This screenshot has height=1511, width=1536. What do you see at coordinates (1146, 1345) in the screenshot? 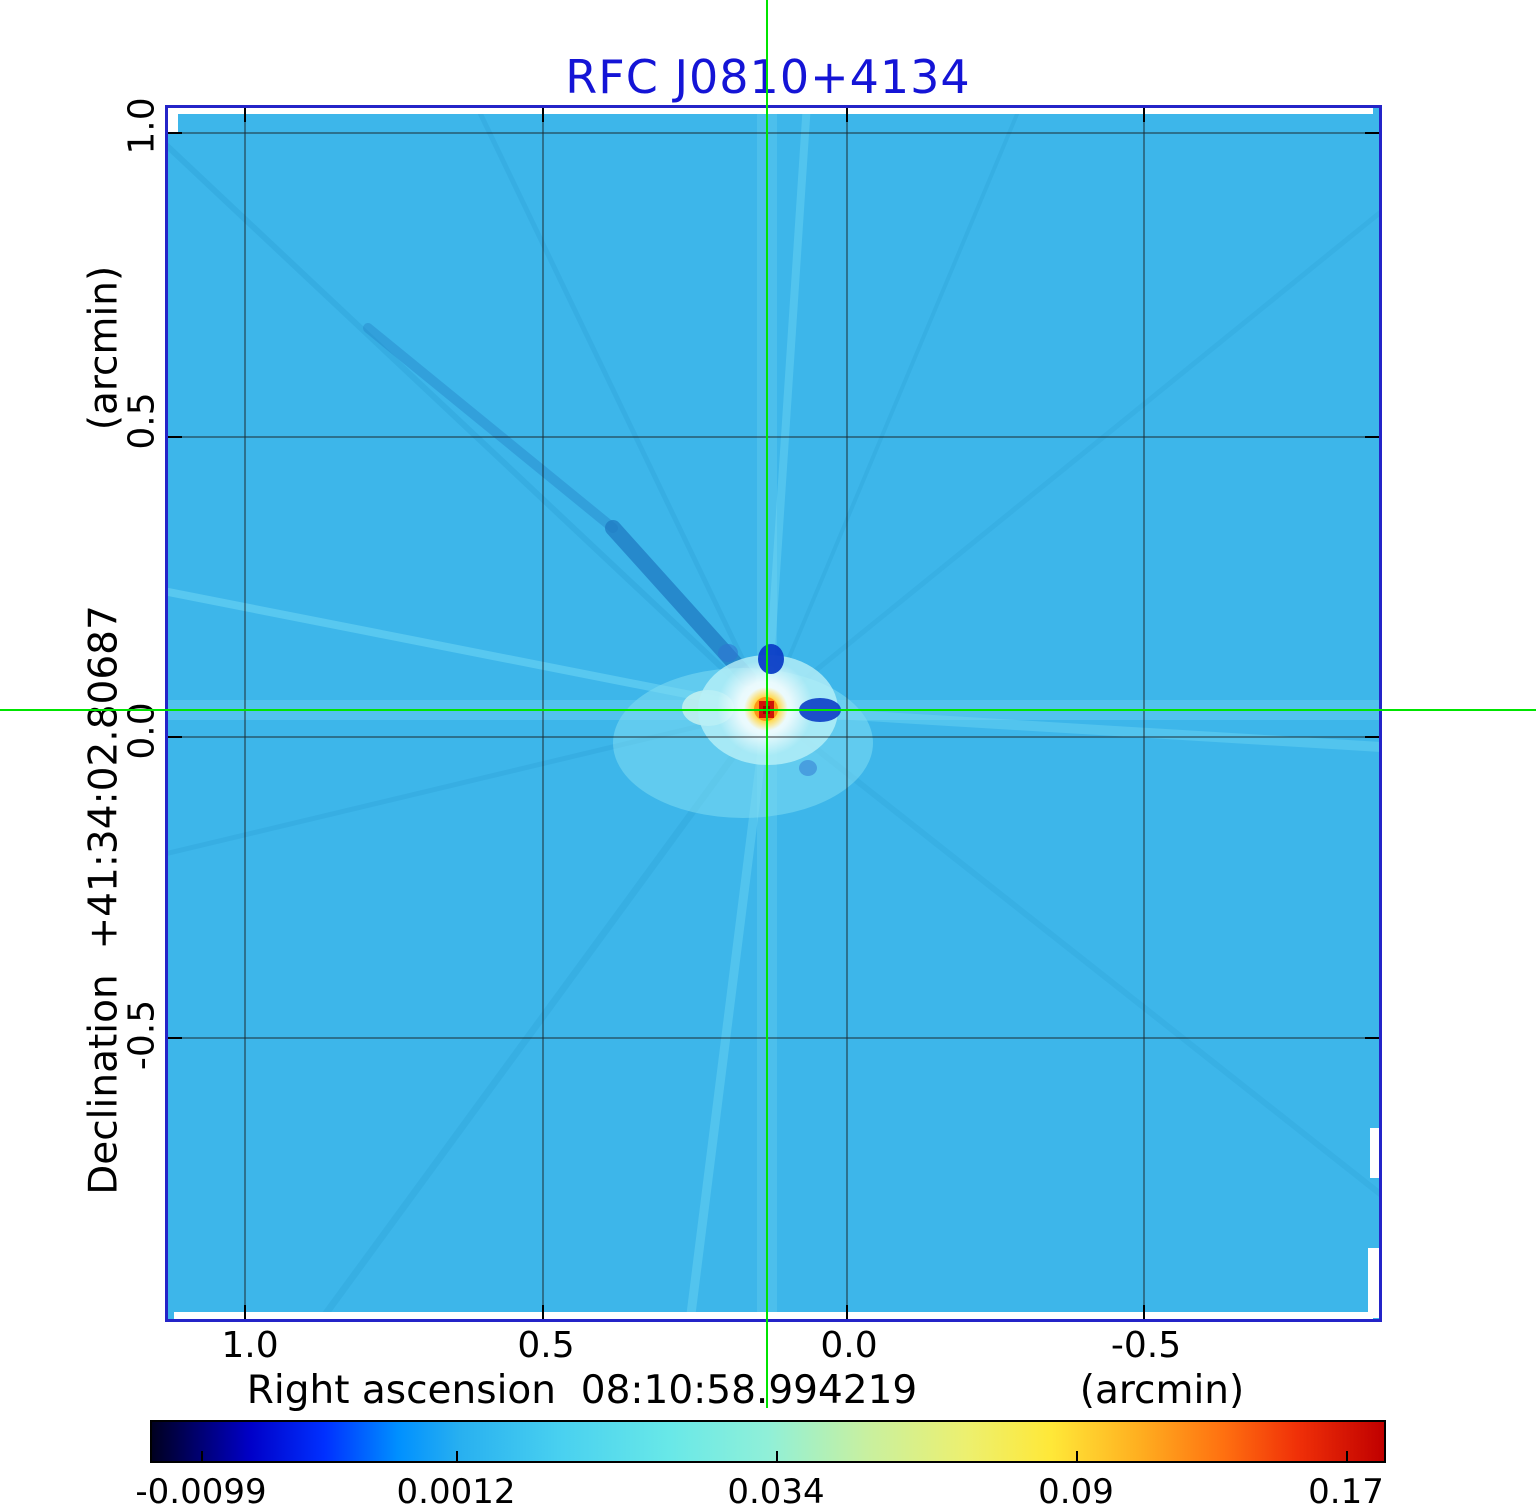
I see `x-tick--0.5: -0.5` at bounding box center [1146, 1345].